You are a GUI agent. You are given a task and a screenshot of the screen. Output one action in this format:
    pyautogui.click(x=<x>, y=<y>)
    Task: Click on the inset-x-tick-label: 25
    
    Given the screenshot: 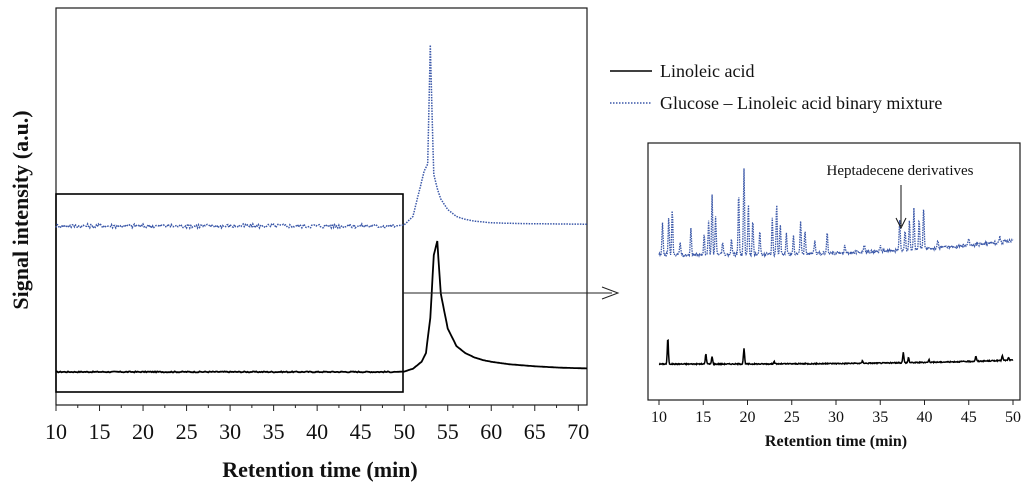 What is the action you would take?
    pyautogui.click(x=792, y=417)
    